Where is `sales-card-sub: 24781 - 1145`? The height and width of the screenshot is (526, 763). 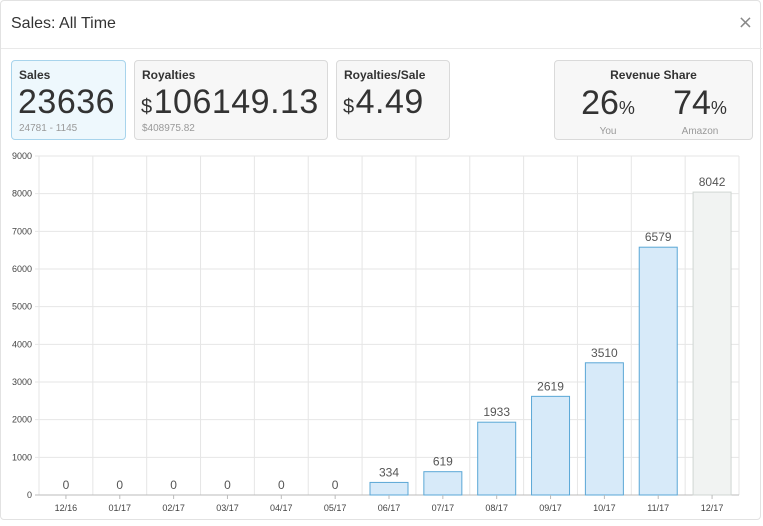 sales-card-sub: 24781 - 1145 is located at coordinates (48, 128).